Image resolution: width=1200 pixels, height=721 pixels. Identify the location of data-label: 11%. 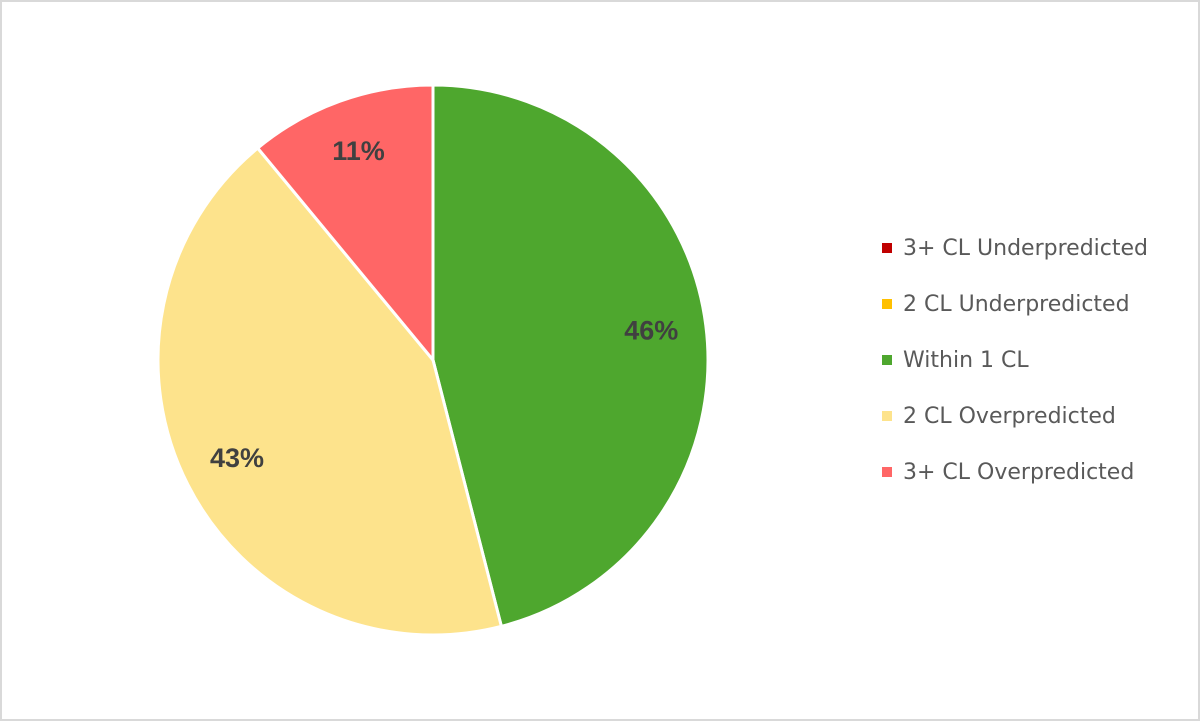
(358, 151).